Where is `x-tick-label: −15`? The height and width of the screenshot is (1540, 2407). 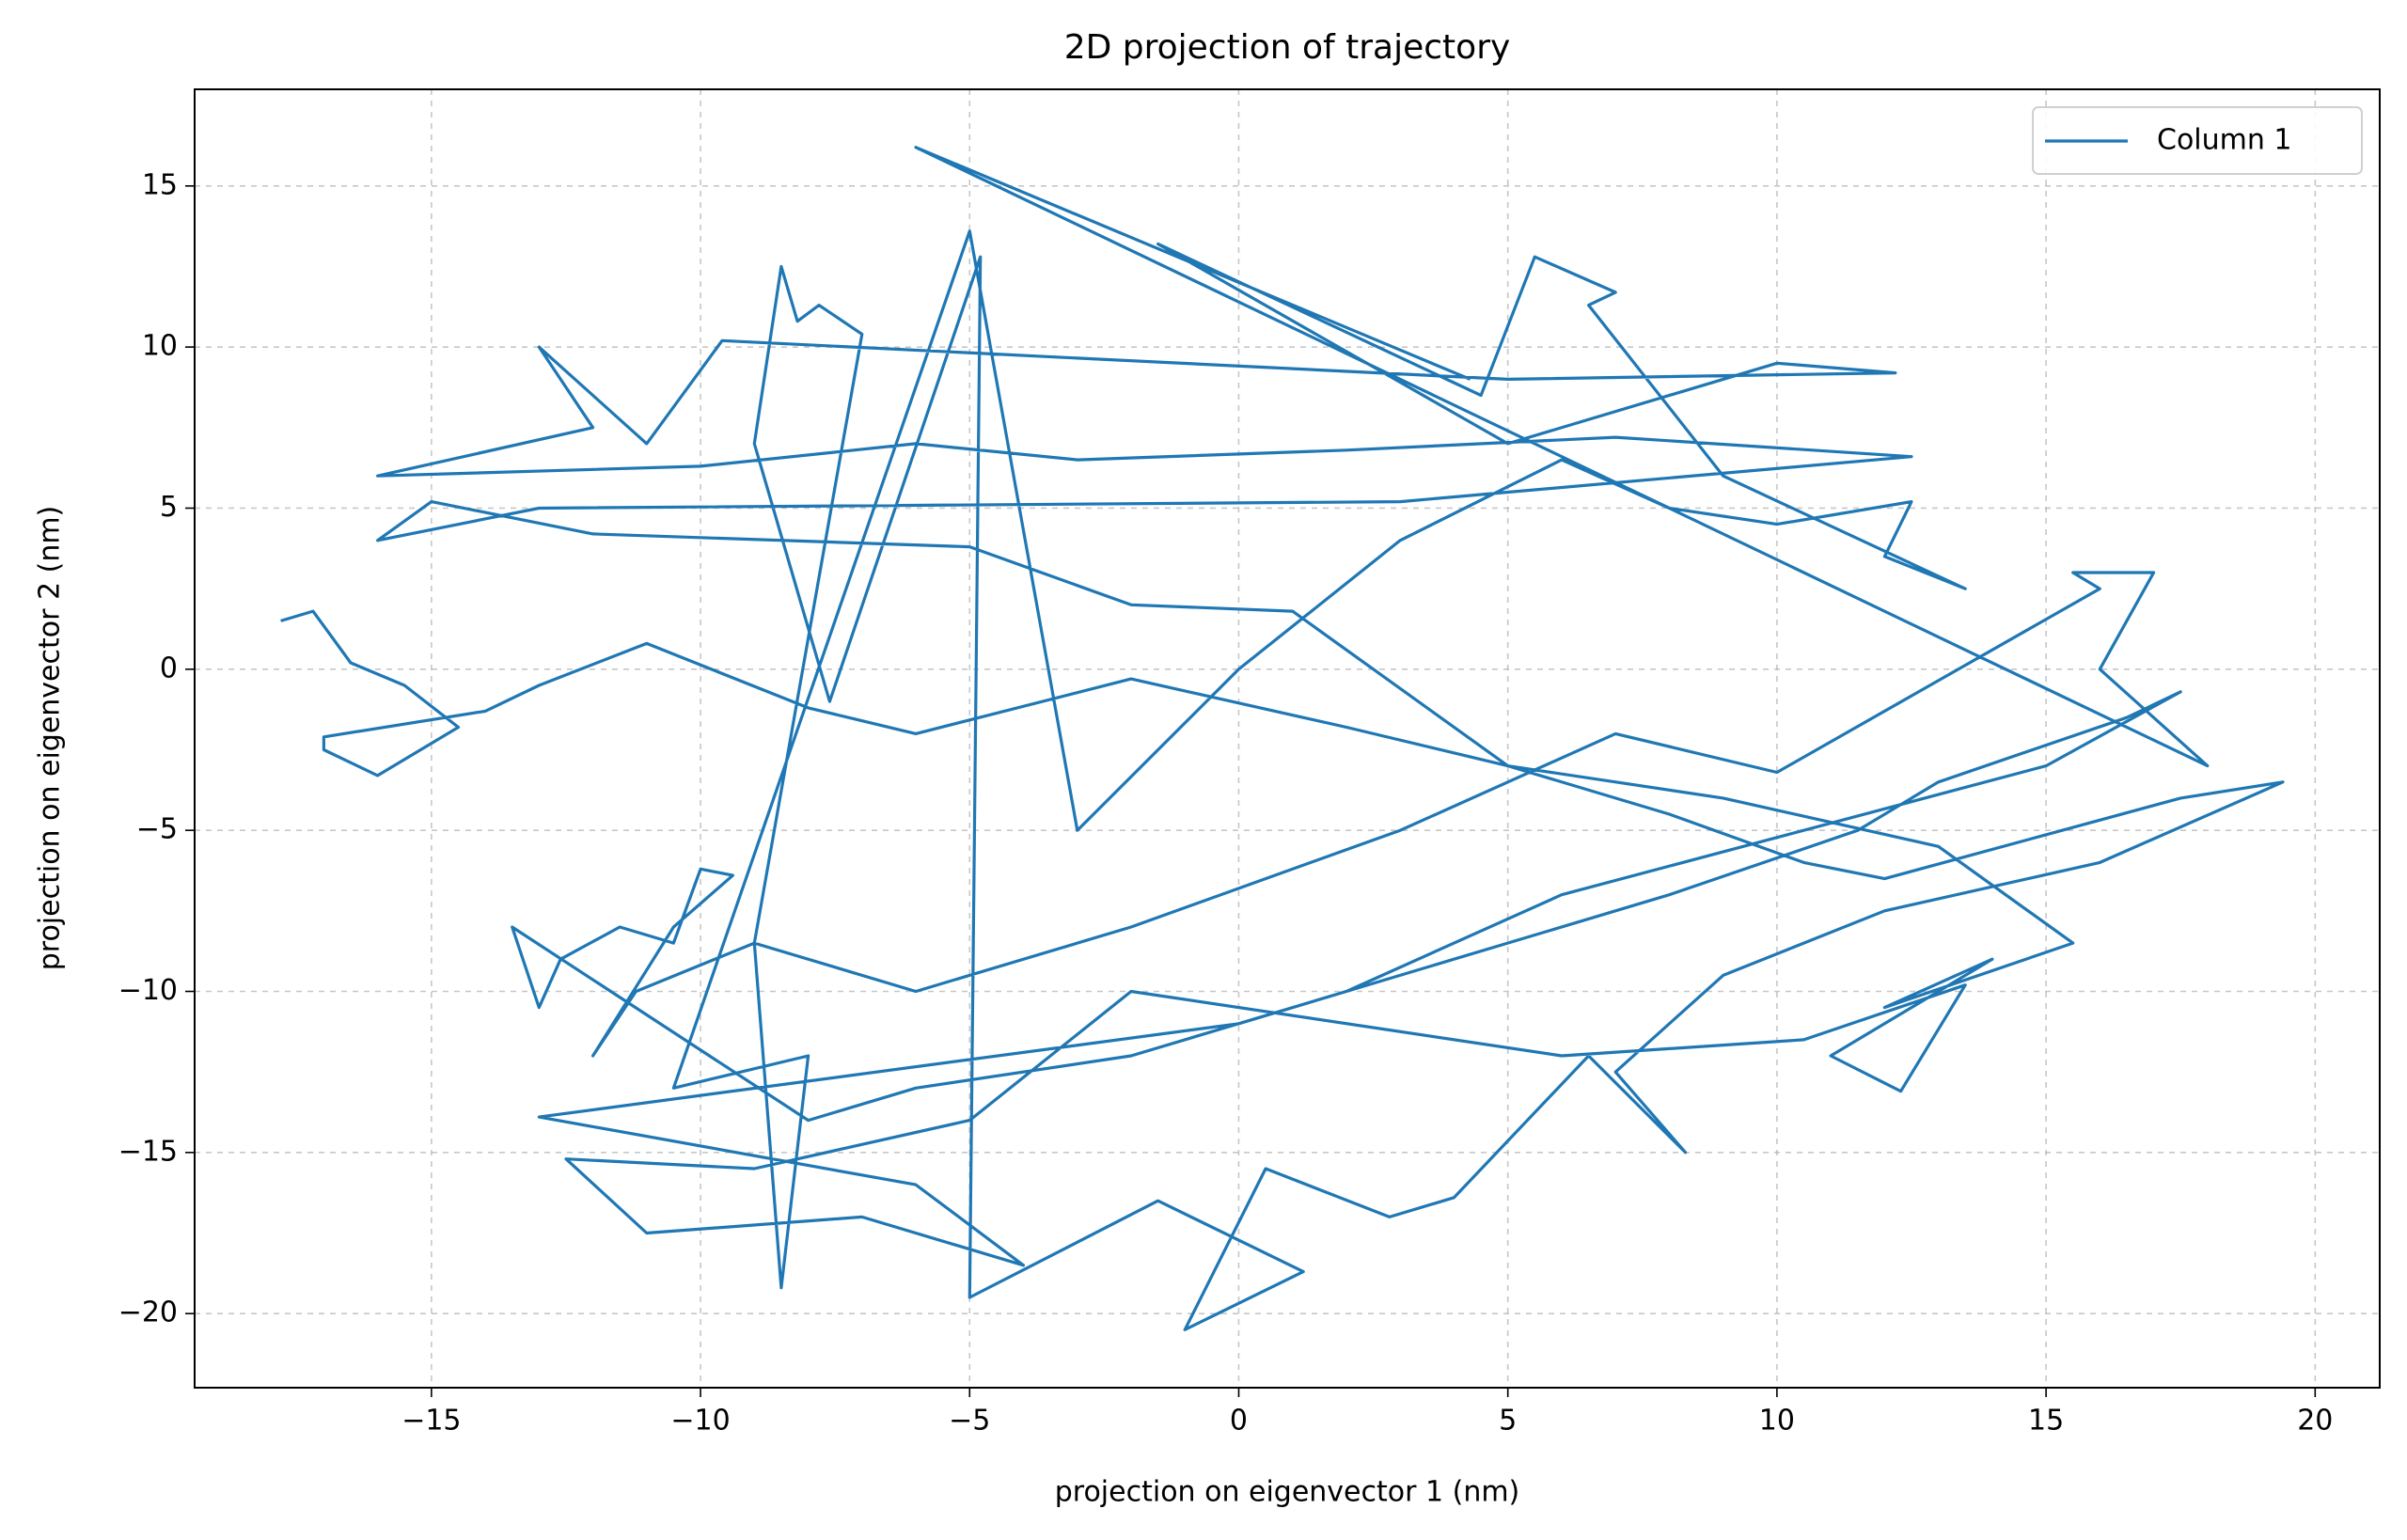
x-tick-label: −15 is located at coordinates (431, 1421).